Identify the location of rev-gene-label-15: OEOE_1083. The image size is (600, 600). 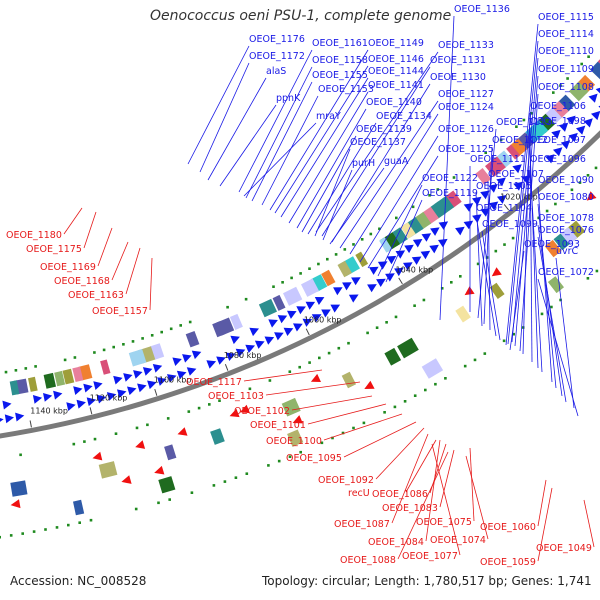
(410, 508).